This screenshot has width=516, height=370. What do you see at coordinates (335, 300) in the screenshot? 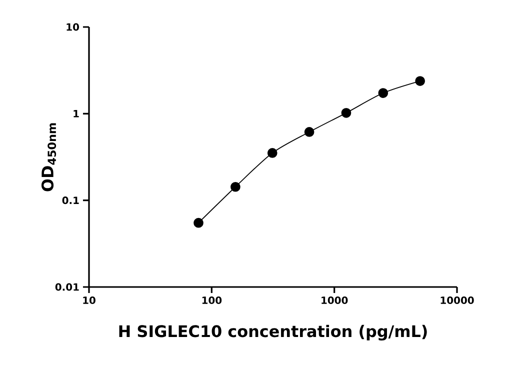
I see `x-tick-label: 1000` at bounding box center [335, 300].